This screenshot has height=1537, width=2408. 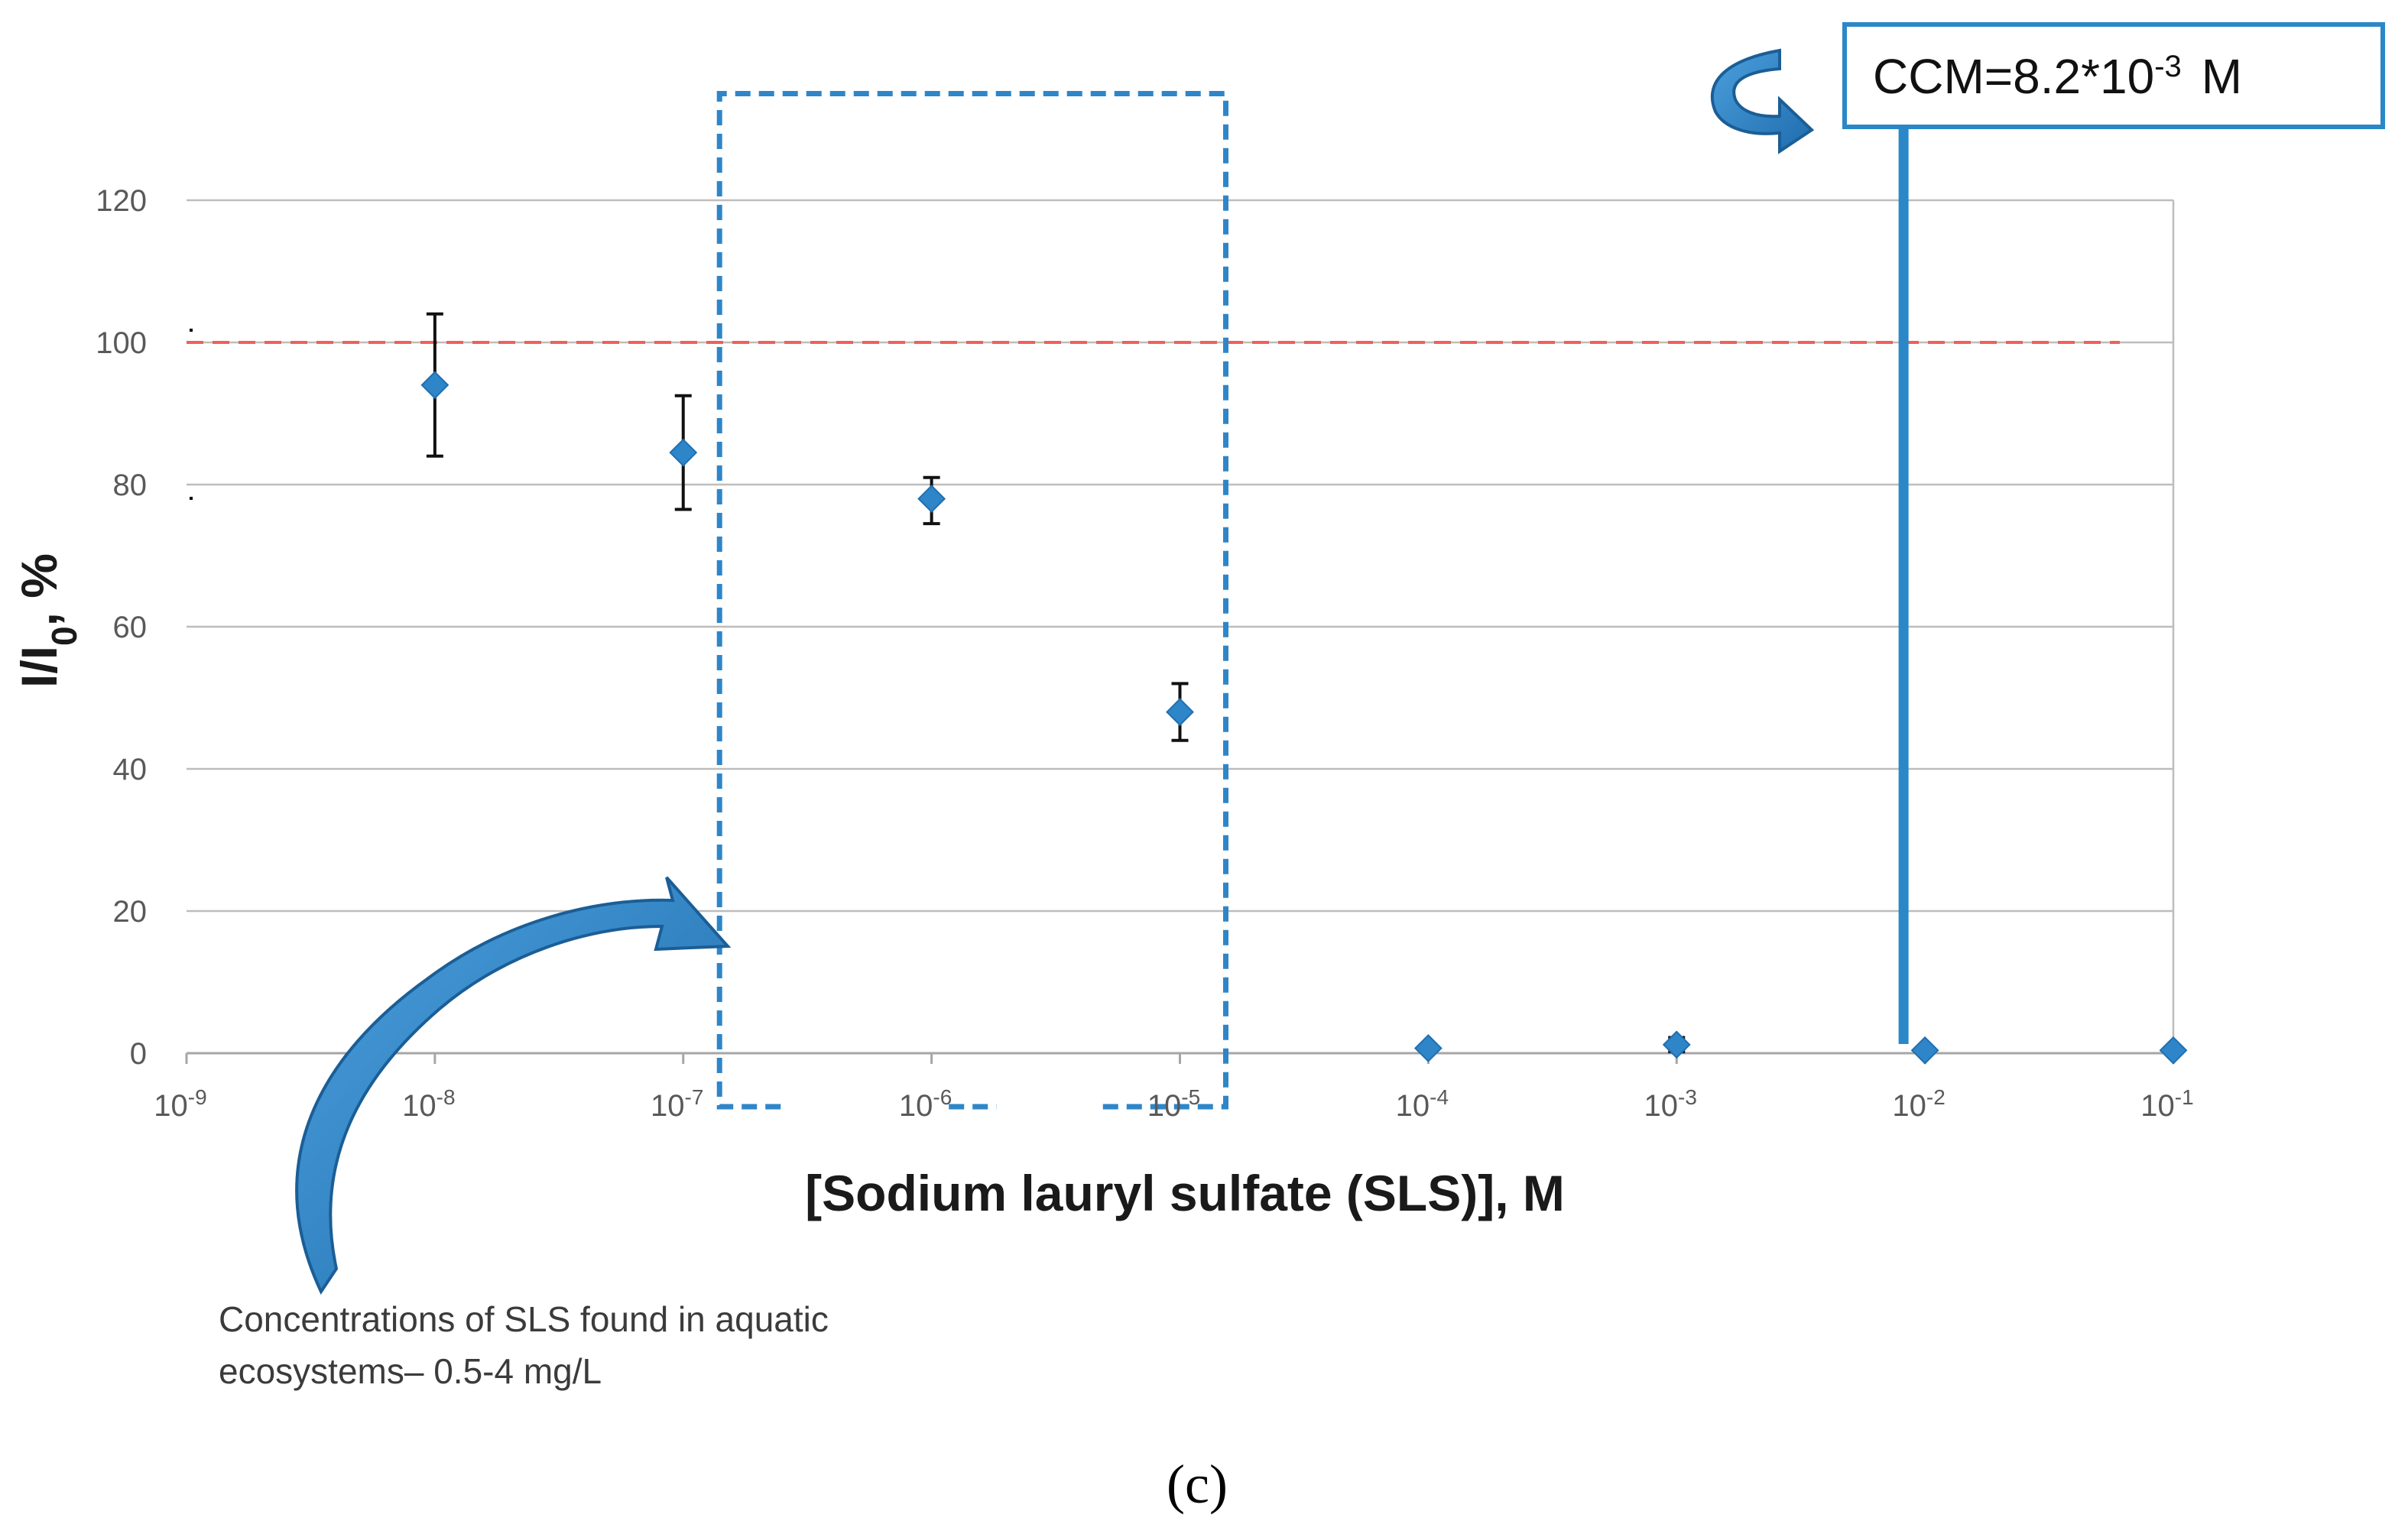 I want to click on figure-caption: (c), so click(x=1198, y=1484).